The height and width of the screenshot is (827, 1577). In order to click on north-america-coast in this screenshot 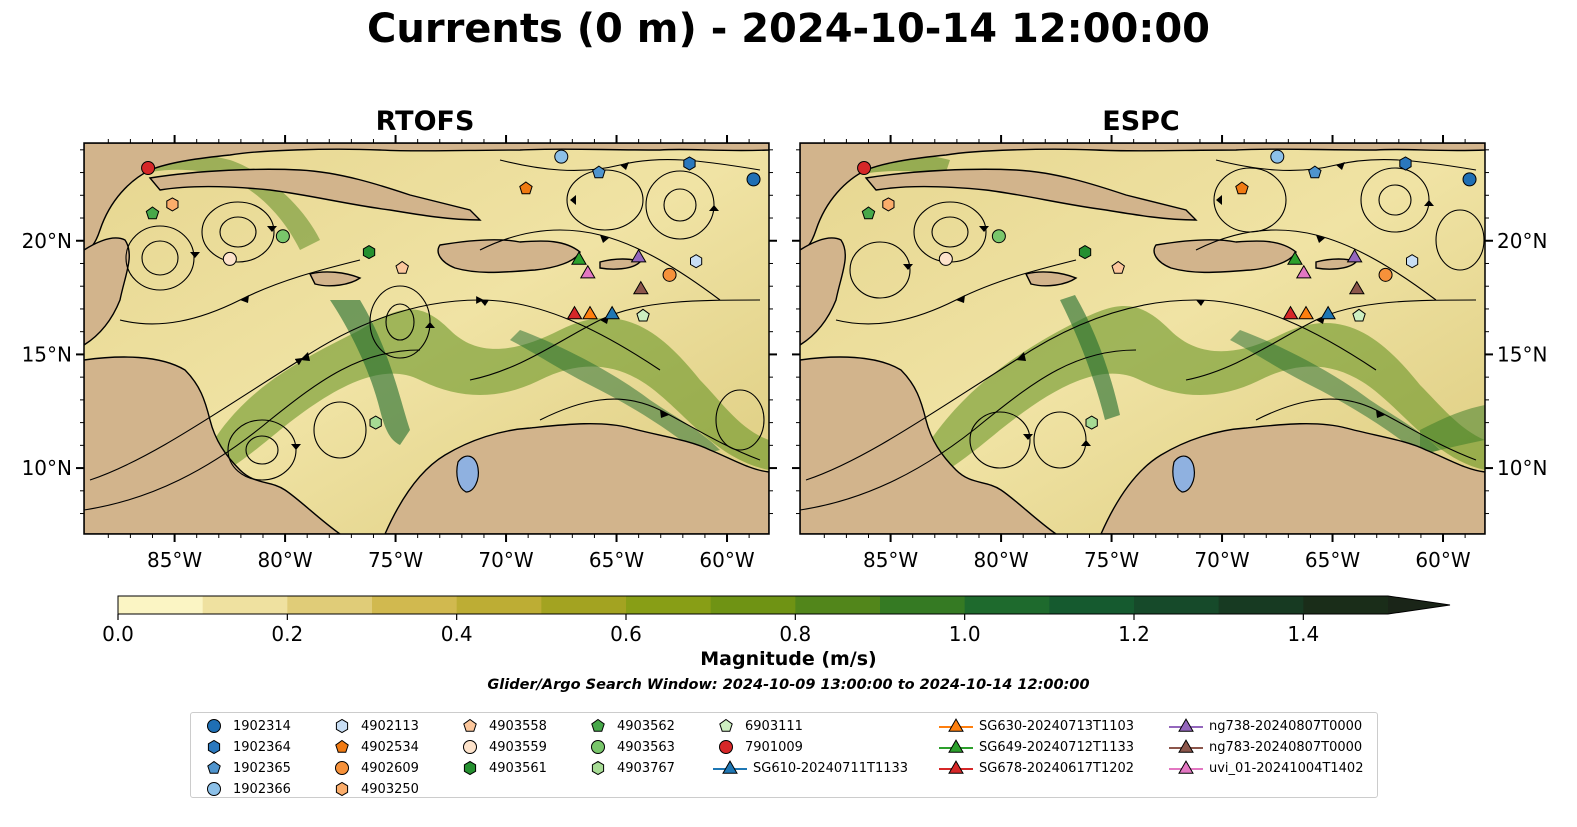, I will do `click(426, 197)`.